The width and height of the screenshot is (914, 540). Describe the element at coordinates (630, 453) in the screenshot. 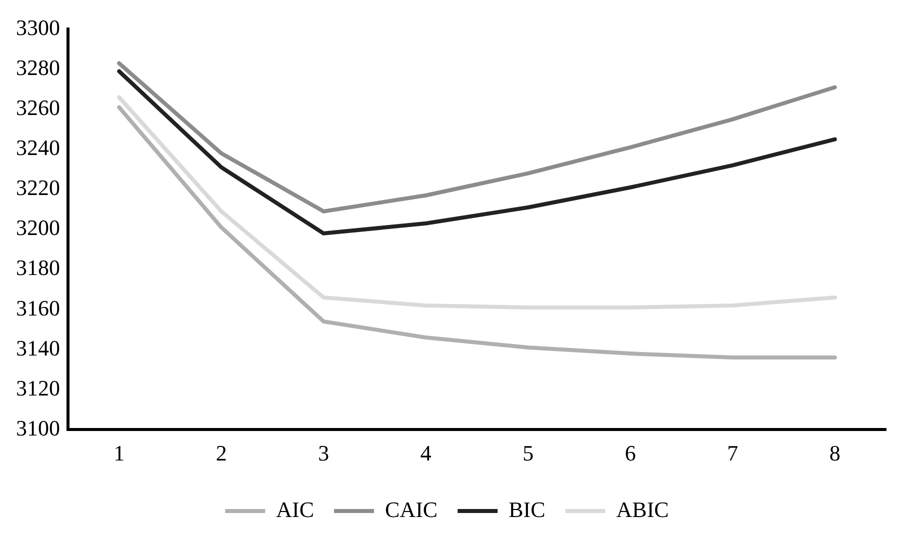

I see `x-tick-label: 6` at that location.